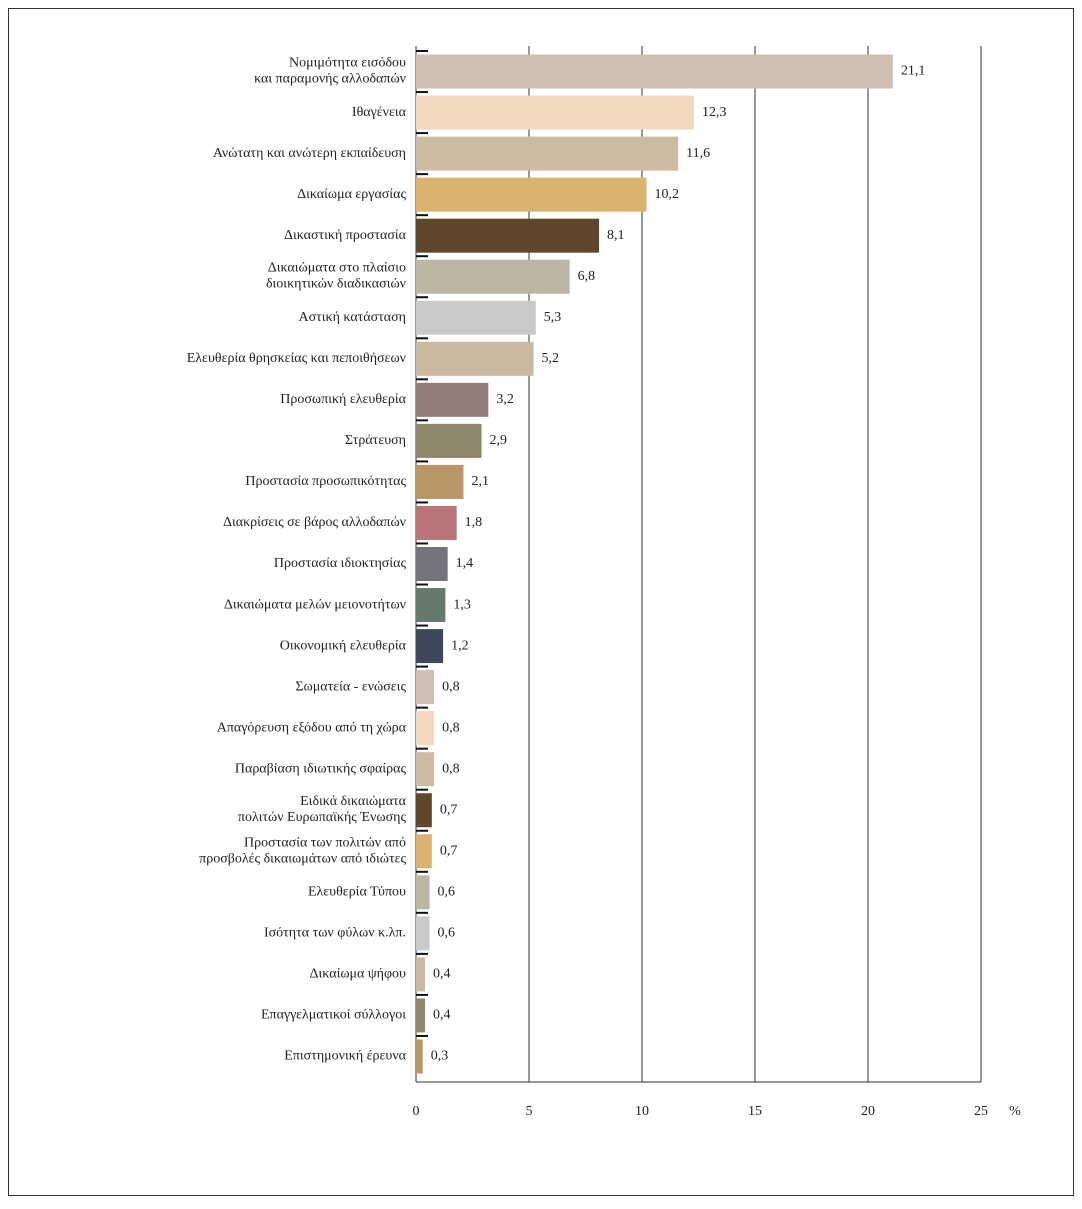  Describe the element at coordinates (345, 1056) in the screenshot. I see `y-tick-label: Επιστημονική έρευνα` at that location.